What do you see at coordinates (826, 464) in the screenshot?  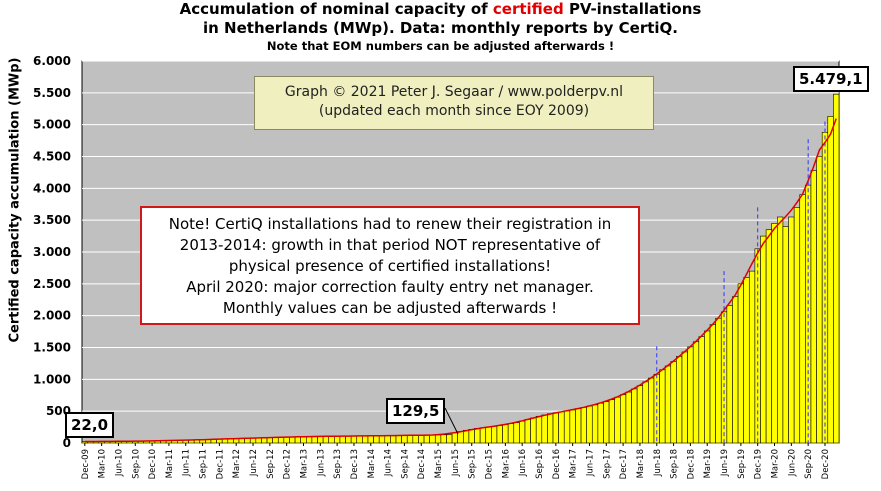 I see `x-tick-label: Dec-20` at bounding box center [826, 464].